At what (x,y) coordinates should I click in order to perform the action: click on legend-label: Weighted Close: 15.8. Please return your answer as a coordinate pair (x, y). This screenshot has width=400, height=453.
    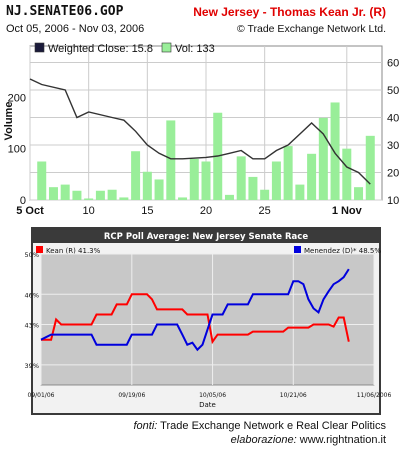
    Looking at the image, I should click on (100, 49).